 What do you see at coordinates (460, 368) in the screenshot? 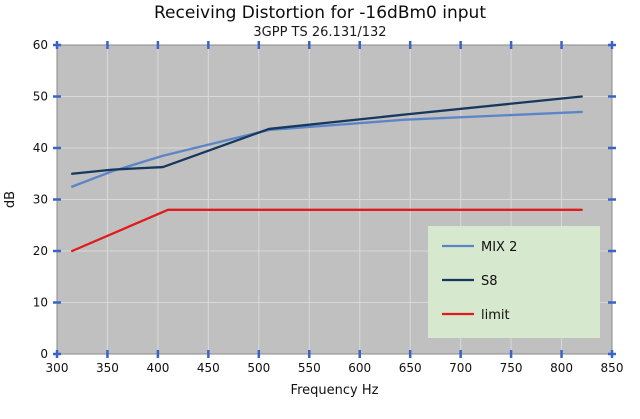
I see `x-tick-label: 700` at bounding box center [460, 368].